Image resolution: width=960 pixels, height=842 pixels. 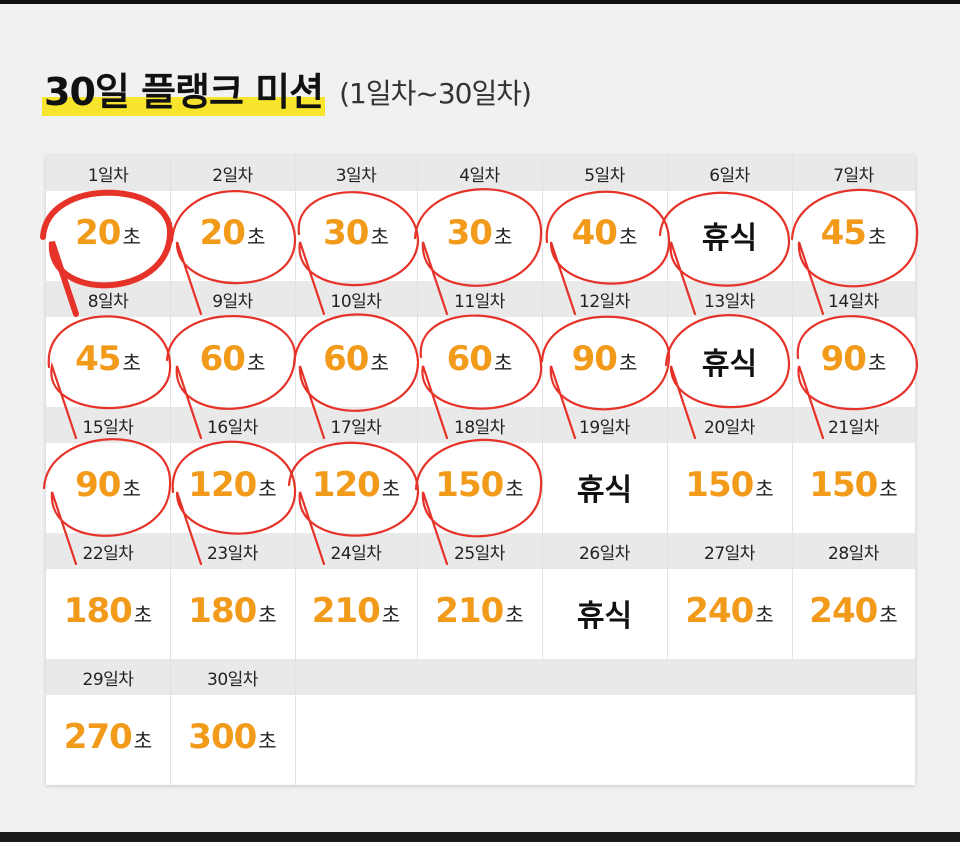 I want to click on day-cell: 12일차 90 초, so click(x=605, y=344).